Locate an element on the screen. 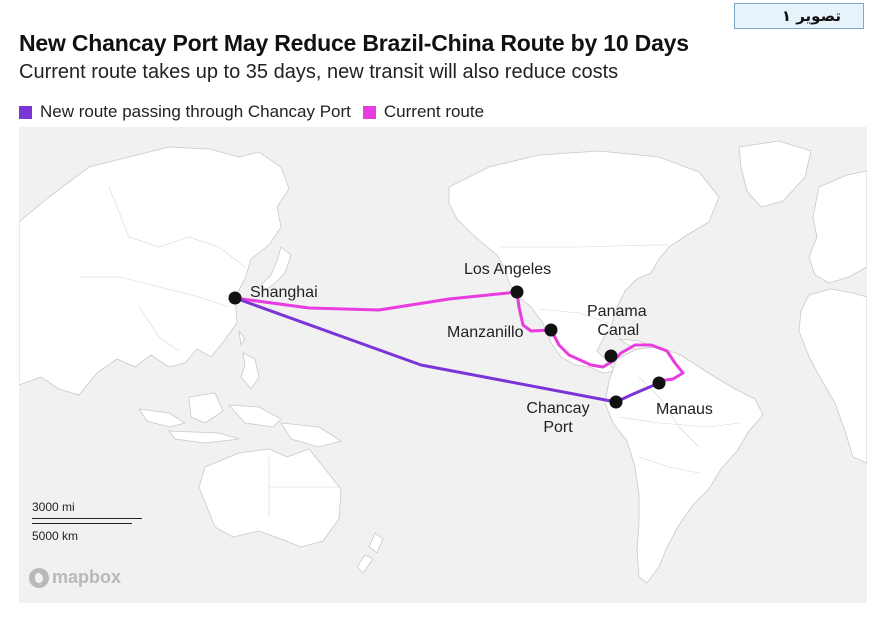 The width and height of the screenshot is (886, 618). legend-item-new-route: New route passing through Chancay Port is located at coordinates (185, 112).